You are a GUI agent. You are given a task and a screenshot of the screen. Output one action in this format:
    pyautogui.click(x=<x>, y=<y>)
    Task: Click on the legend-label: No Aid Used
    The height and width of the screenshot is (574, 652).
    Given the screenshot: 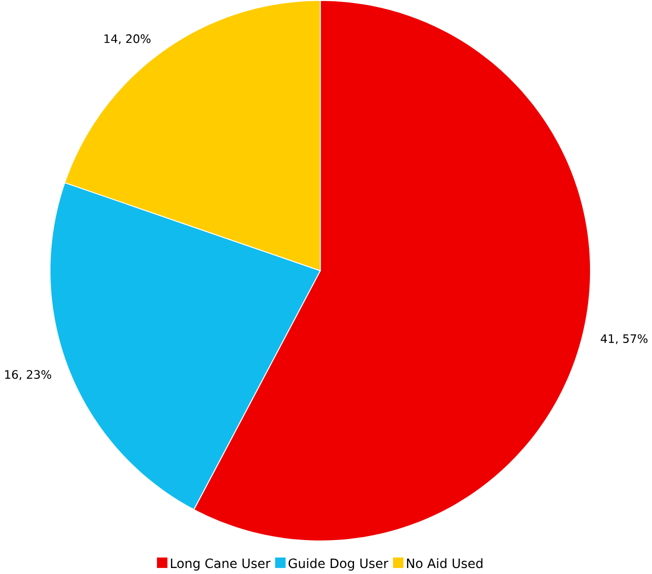 What is the action you would take?
    pyautogui.click(x=444, y=563)
    